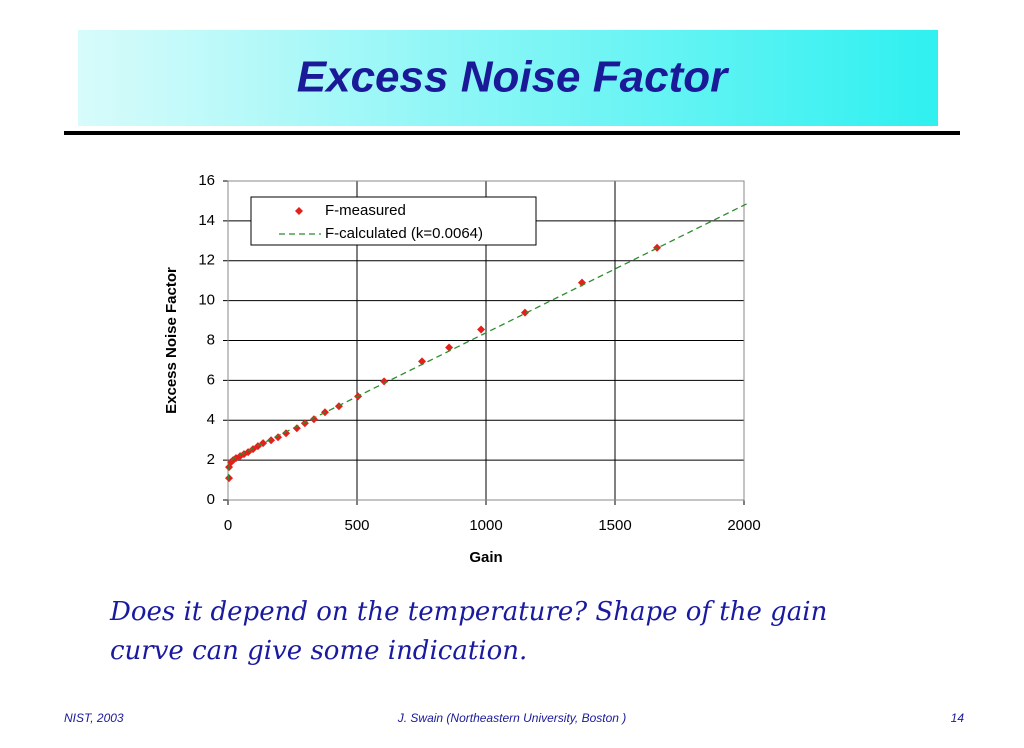 This screenshot has width=1024, height=748. What do you see at coordinates (206, 300) in the screenshot?
I see `y-tick-label: 10` at bounding box center [206, 300].